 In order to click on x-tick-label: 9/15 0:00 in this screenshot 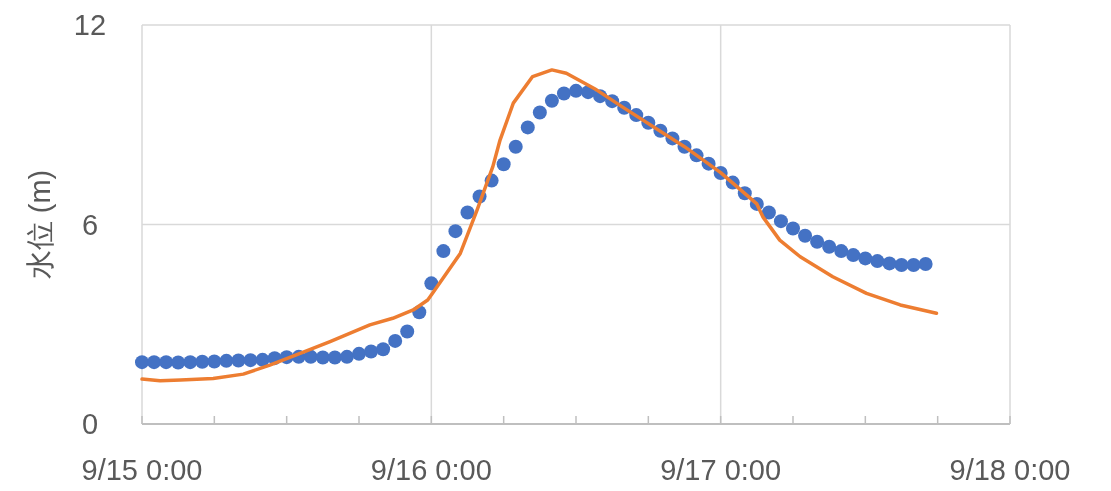, I will do `click(142, 470)`.